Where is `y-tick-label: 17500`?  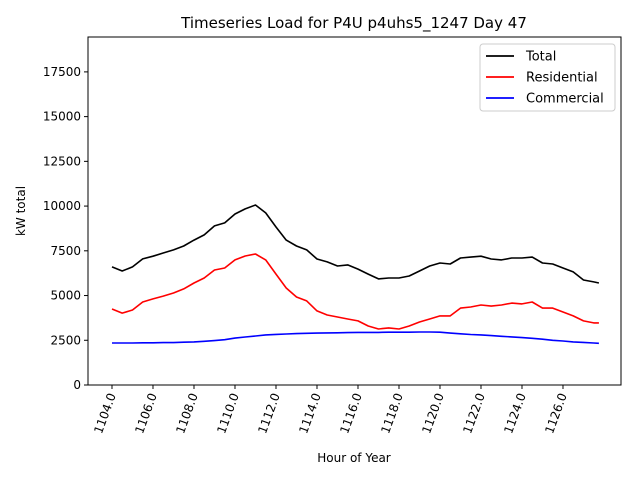
y-tick-label: 17500 is located at coordinates (62, 72).